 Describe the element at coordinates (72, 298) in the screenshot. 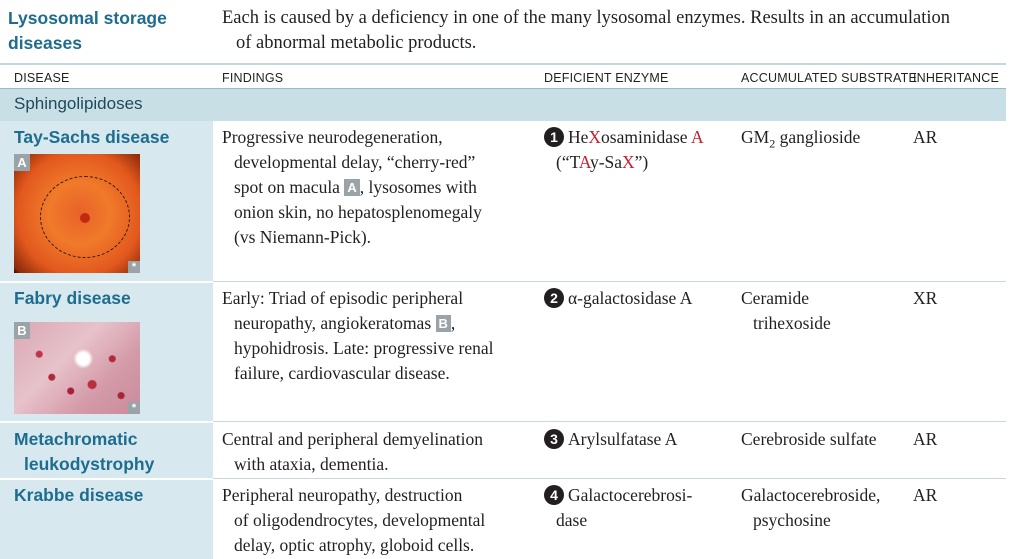

I see `disease-name-fabry: Fabry disease` at that location.